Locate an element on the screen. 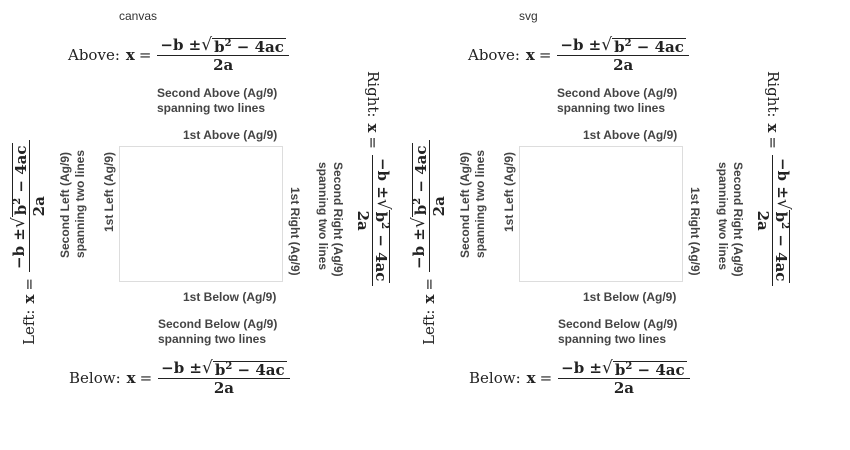 The width and height of the screenshot is (850, 450). formula-prefix: Above: is located at coordinates (94, 55).